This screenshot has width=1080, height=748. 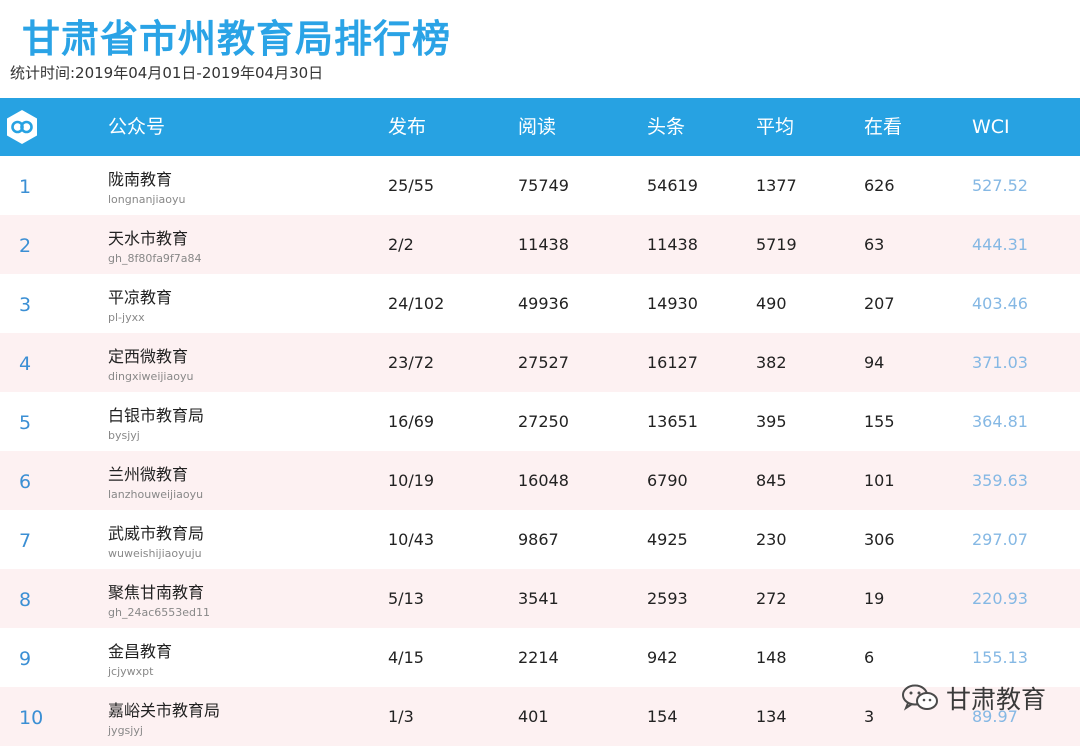 What do you see at coordinates (672, 185) in the screenshot?
I see `headline-value: 54619` at bounding box center [672, 185].